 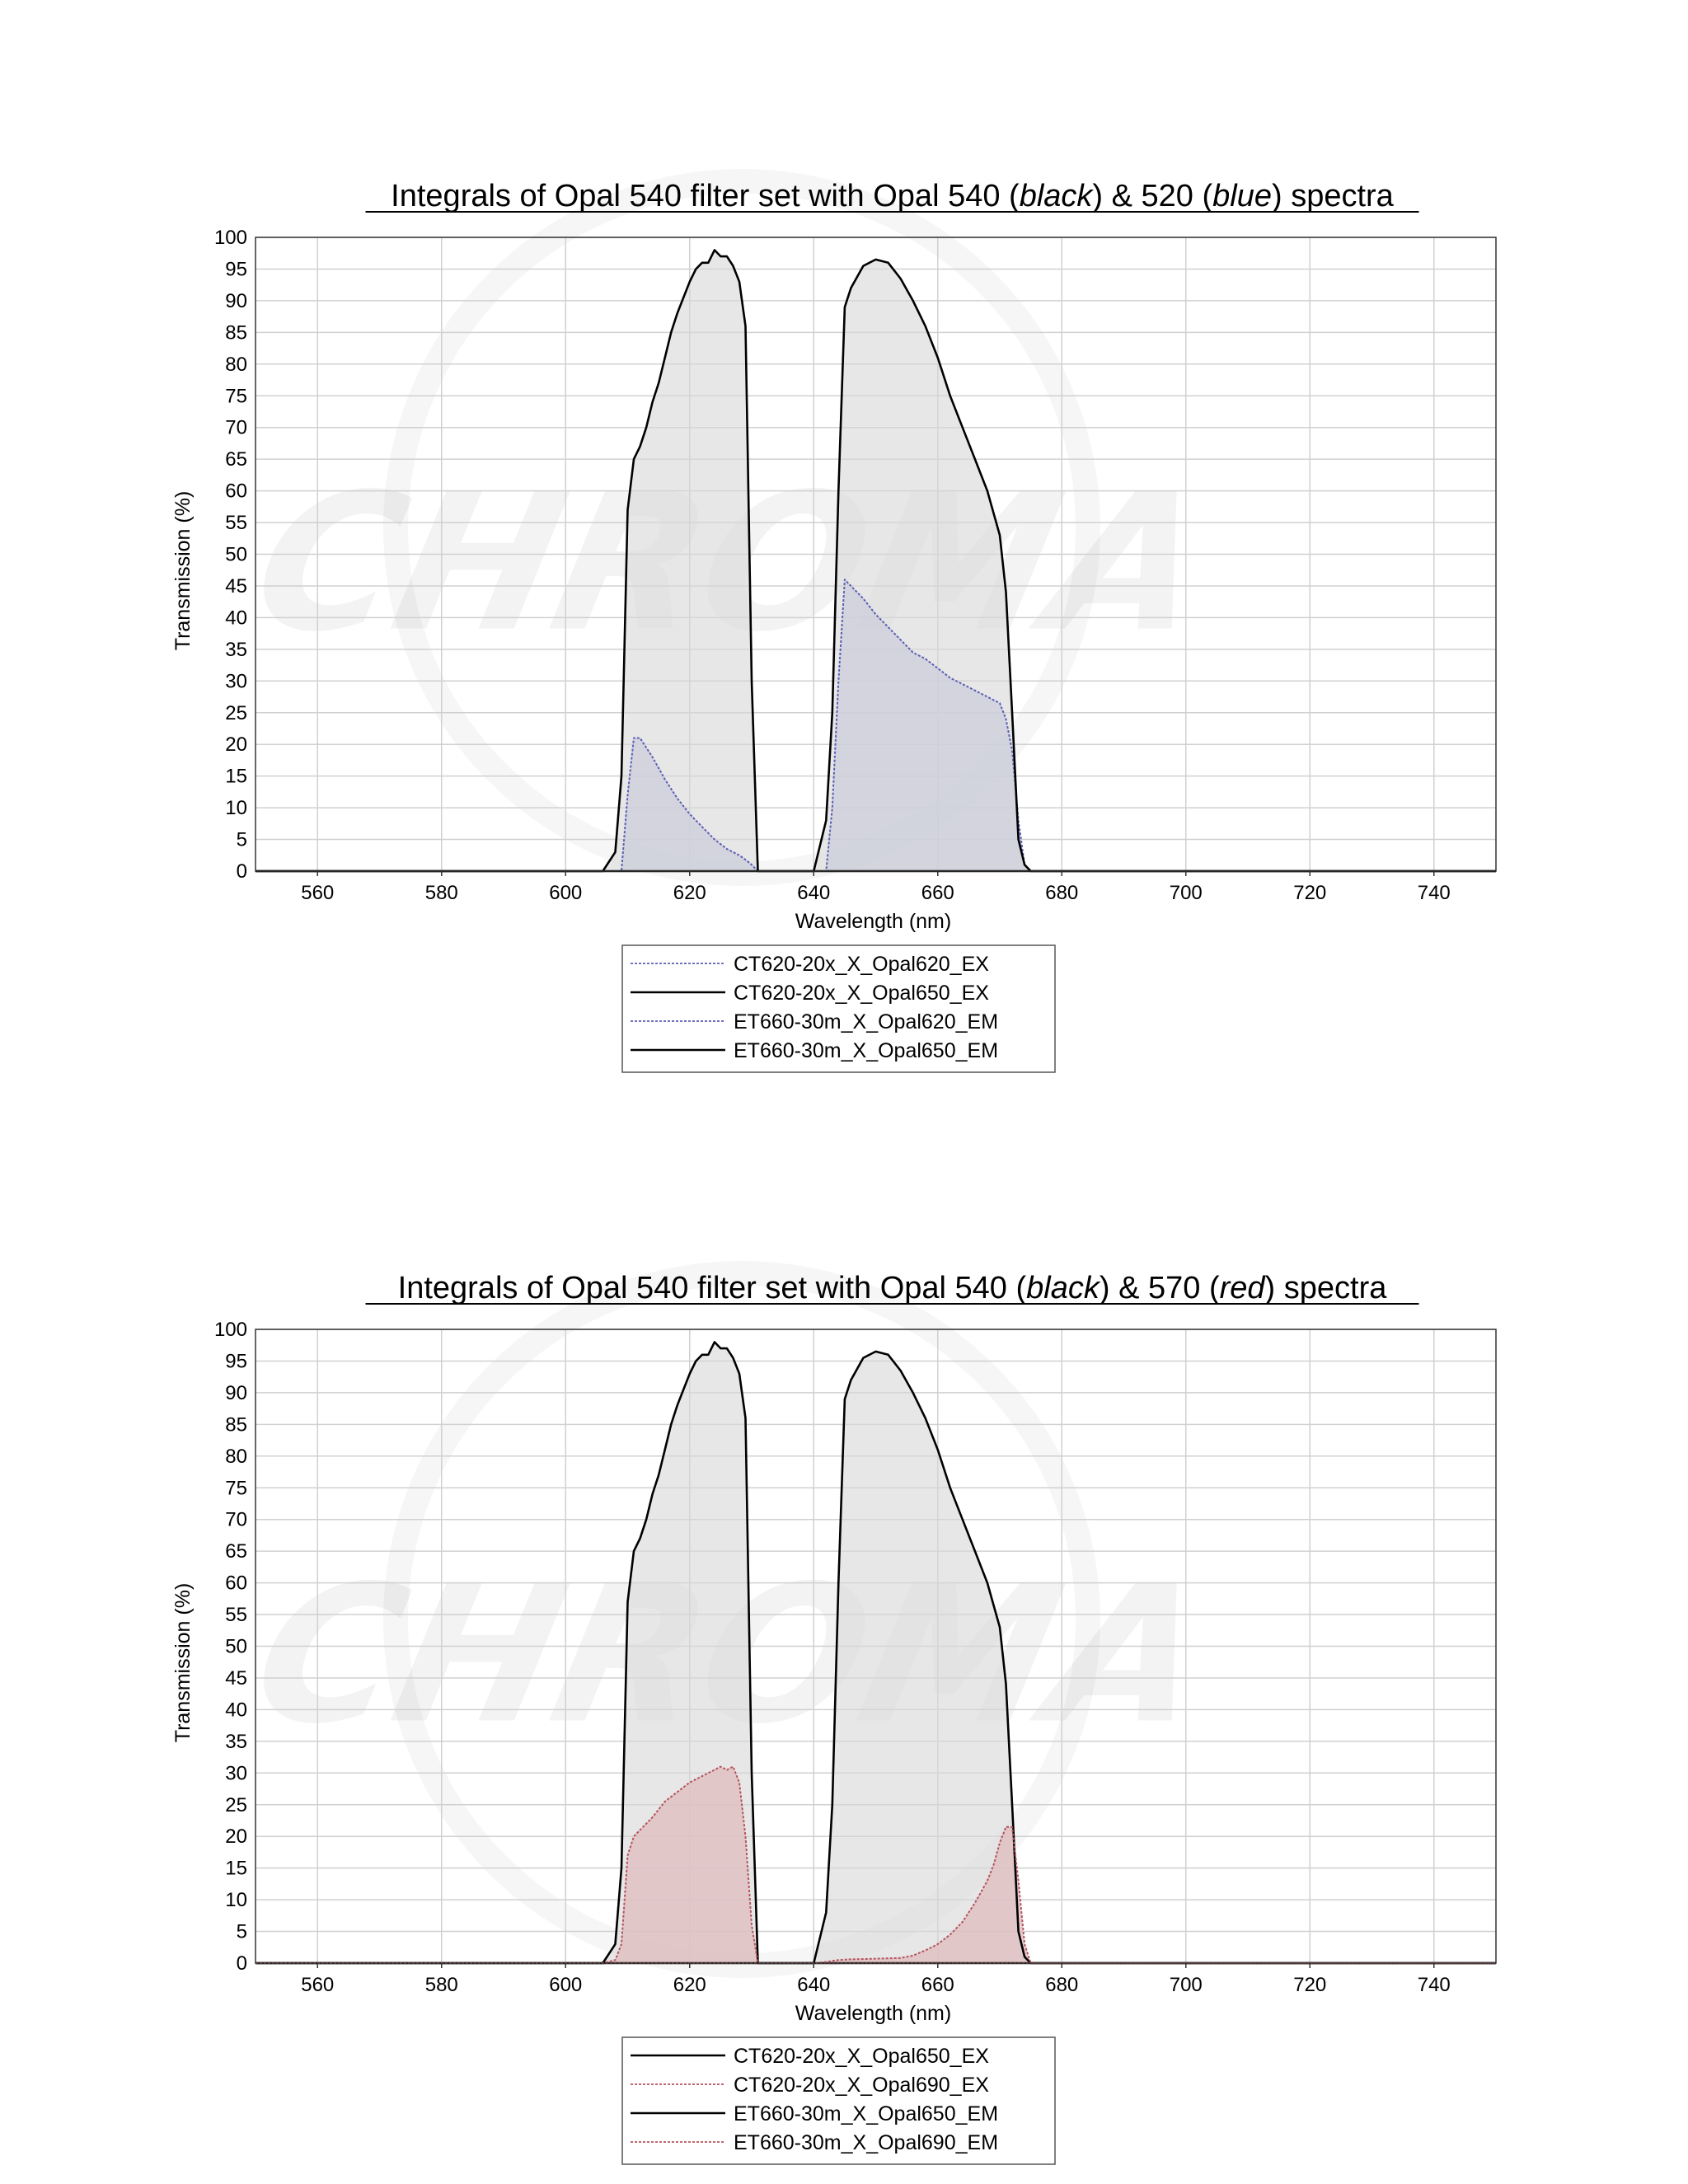 What do you see at coordinates (1244, 1288) in the screenshot?
I see `chart-title-part: red` at bounding box center [1244, 1288].